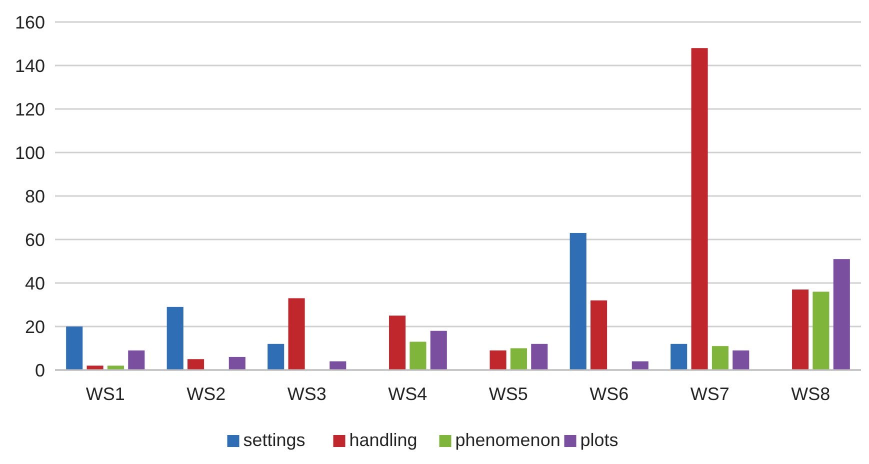 The height and width of the screenshot is (464, 869). Describe the element at coordinates (34, 283) in the screenshot. I see `y-tick-label: 40` at that location.